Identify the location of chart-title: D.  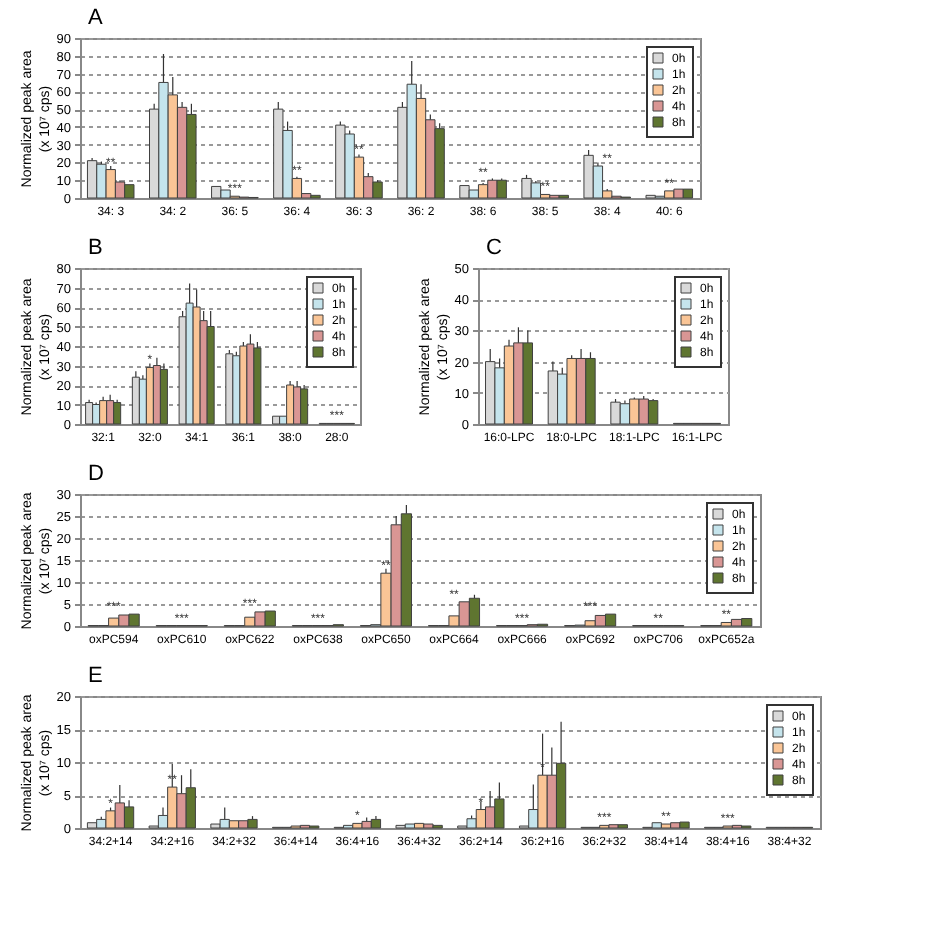
(96, 474).